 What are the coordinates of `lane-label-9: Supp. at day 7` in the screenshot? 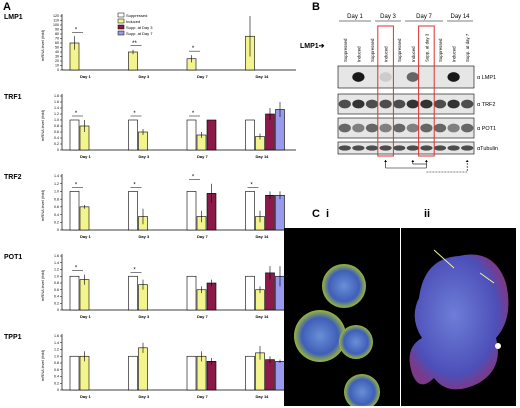 It's located at (467, 47).